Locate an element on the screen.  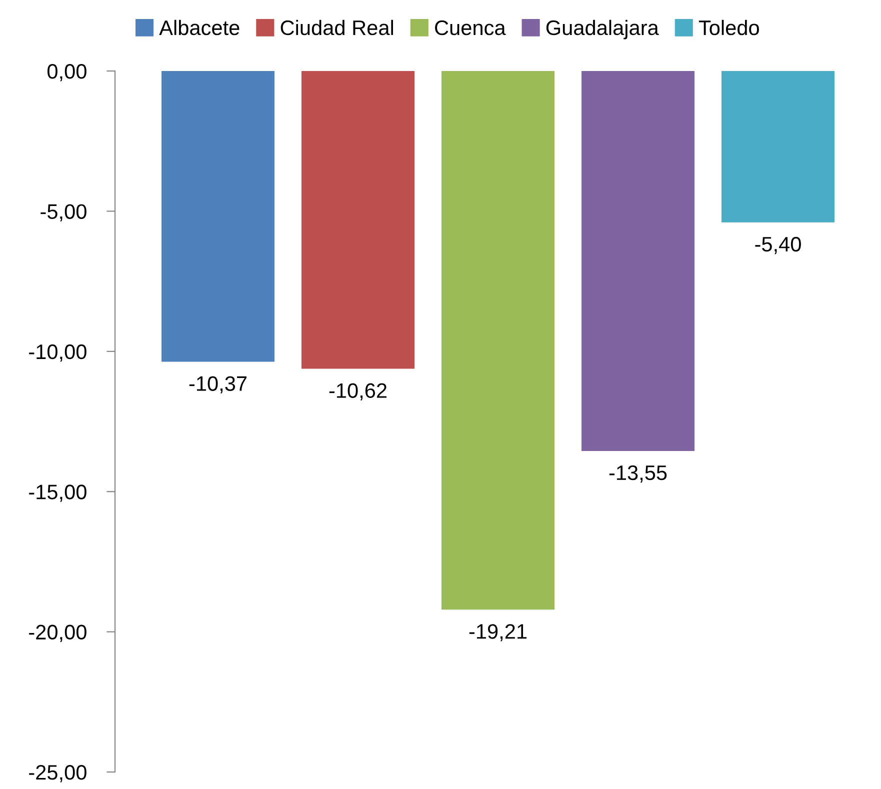
data-label: -13,55 is located at coordinates (638, 474).